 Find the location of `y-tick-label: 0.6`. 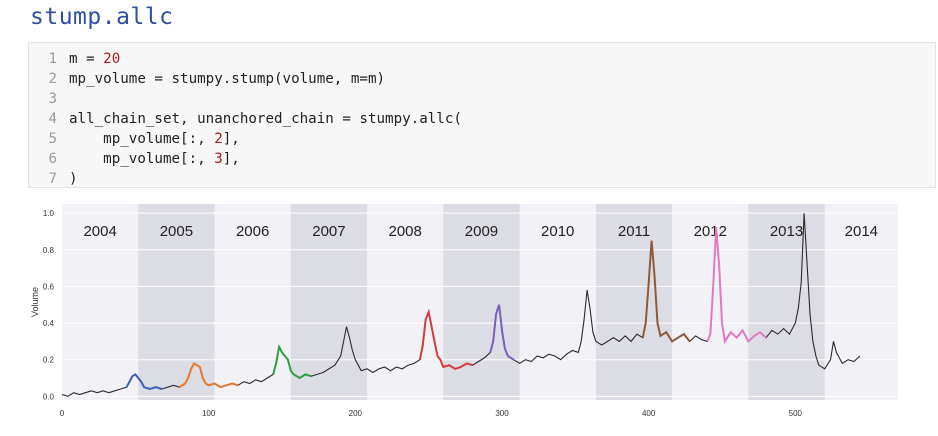

y-tick-label: 0.6 is located at coordinates (49, 286).